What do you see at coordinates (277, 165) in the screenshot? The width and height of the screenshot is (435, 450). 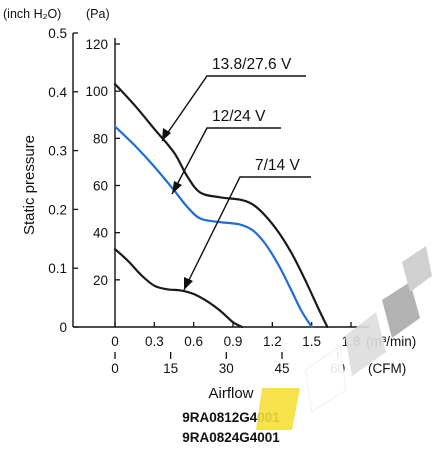 I see `label-7-14v: 7/14 V` at bounding box center [277, 165].